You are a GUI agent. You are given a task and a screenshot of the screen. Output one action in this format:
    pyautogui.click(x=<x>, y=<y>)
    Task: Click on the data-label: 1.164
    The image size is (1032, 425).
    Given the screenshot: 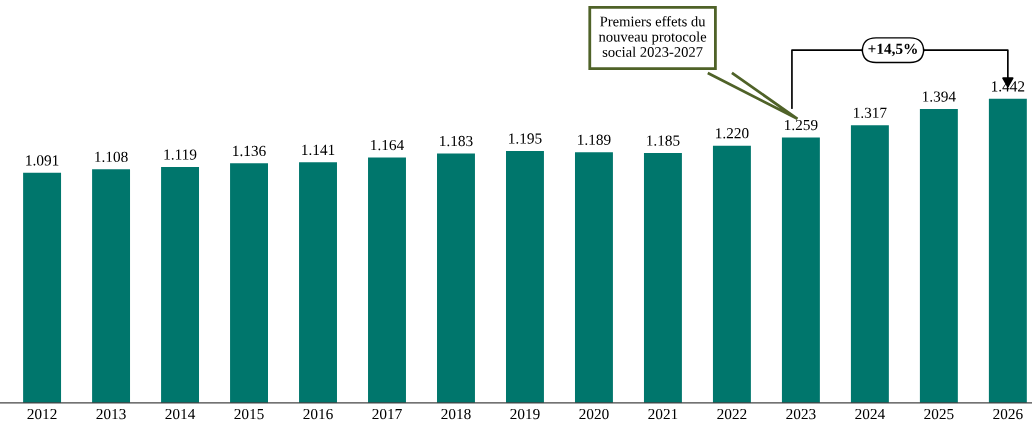 What is the action you would take?
    pyautogui.click(x=387, y=145)
    